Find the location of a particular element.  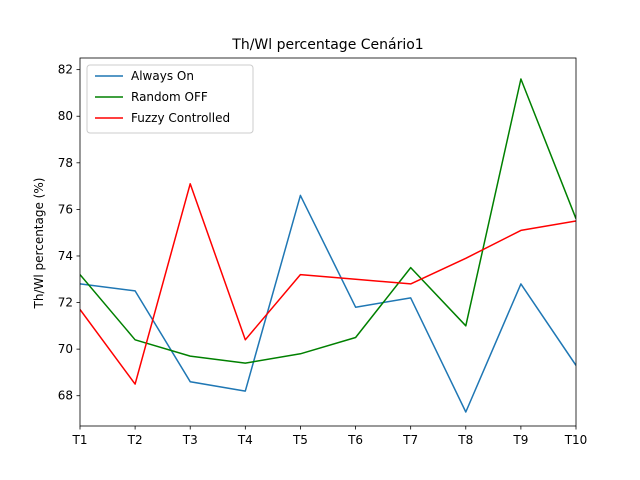

x-tick-label: T5 is located at coordinates (300, 440).